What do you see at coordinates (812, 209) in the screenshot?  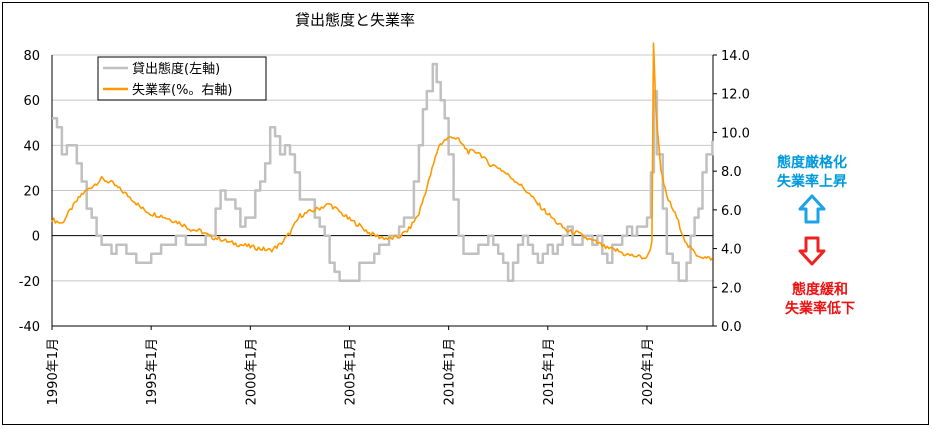 I see `up-arrow-icon` at bounding box center [812, 209].